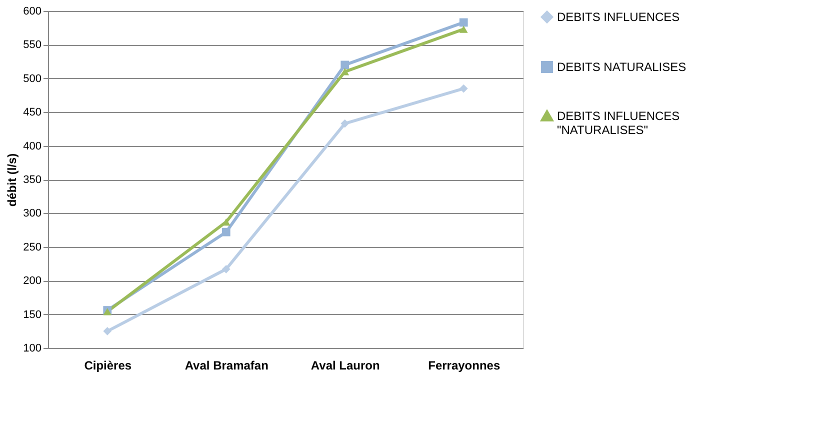 Image resolution: width=839 pixels, height=447 pixels. What do you see at coordinates (32, 348) in the screenshot?
I see `y-tick-label: 100` at bounding box center [32, 348].